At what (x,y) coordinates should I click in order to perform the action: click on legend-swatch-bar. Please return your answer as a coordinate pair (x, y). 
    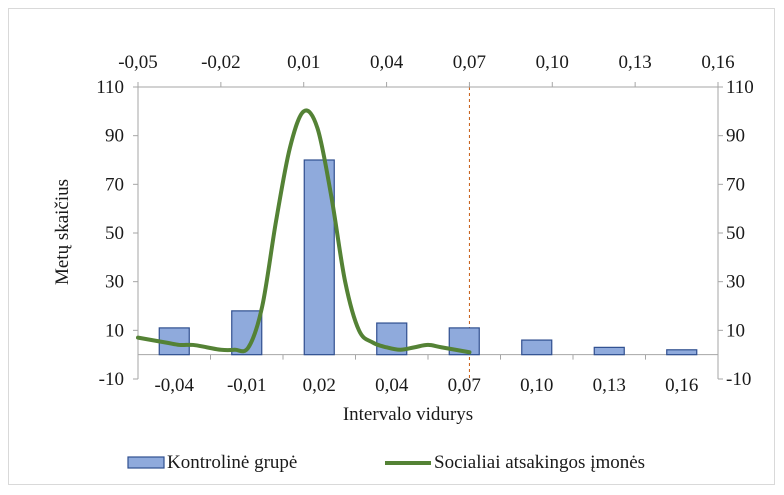
    Looking at the image, I should click on (146, 462).